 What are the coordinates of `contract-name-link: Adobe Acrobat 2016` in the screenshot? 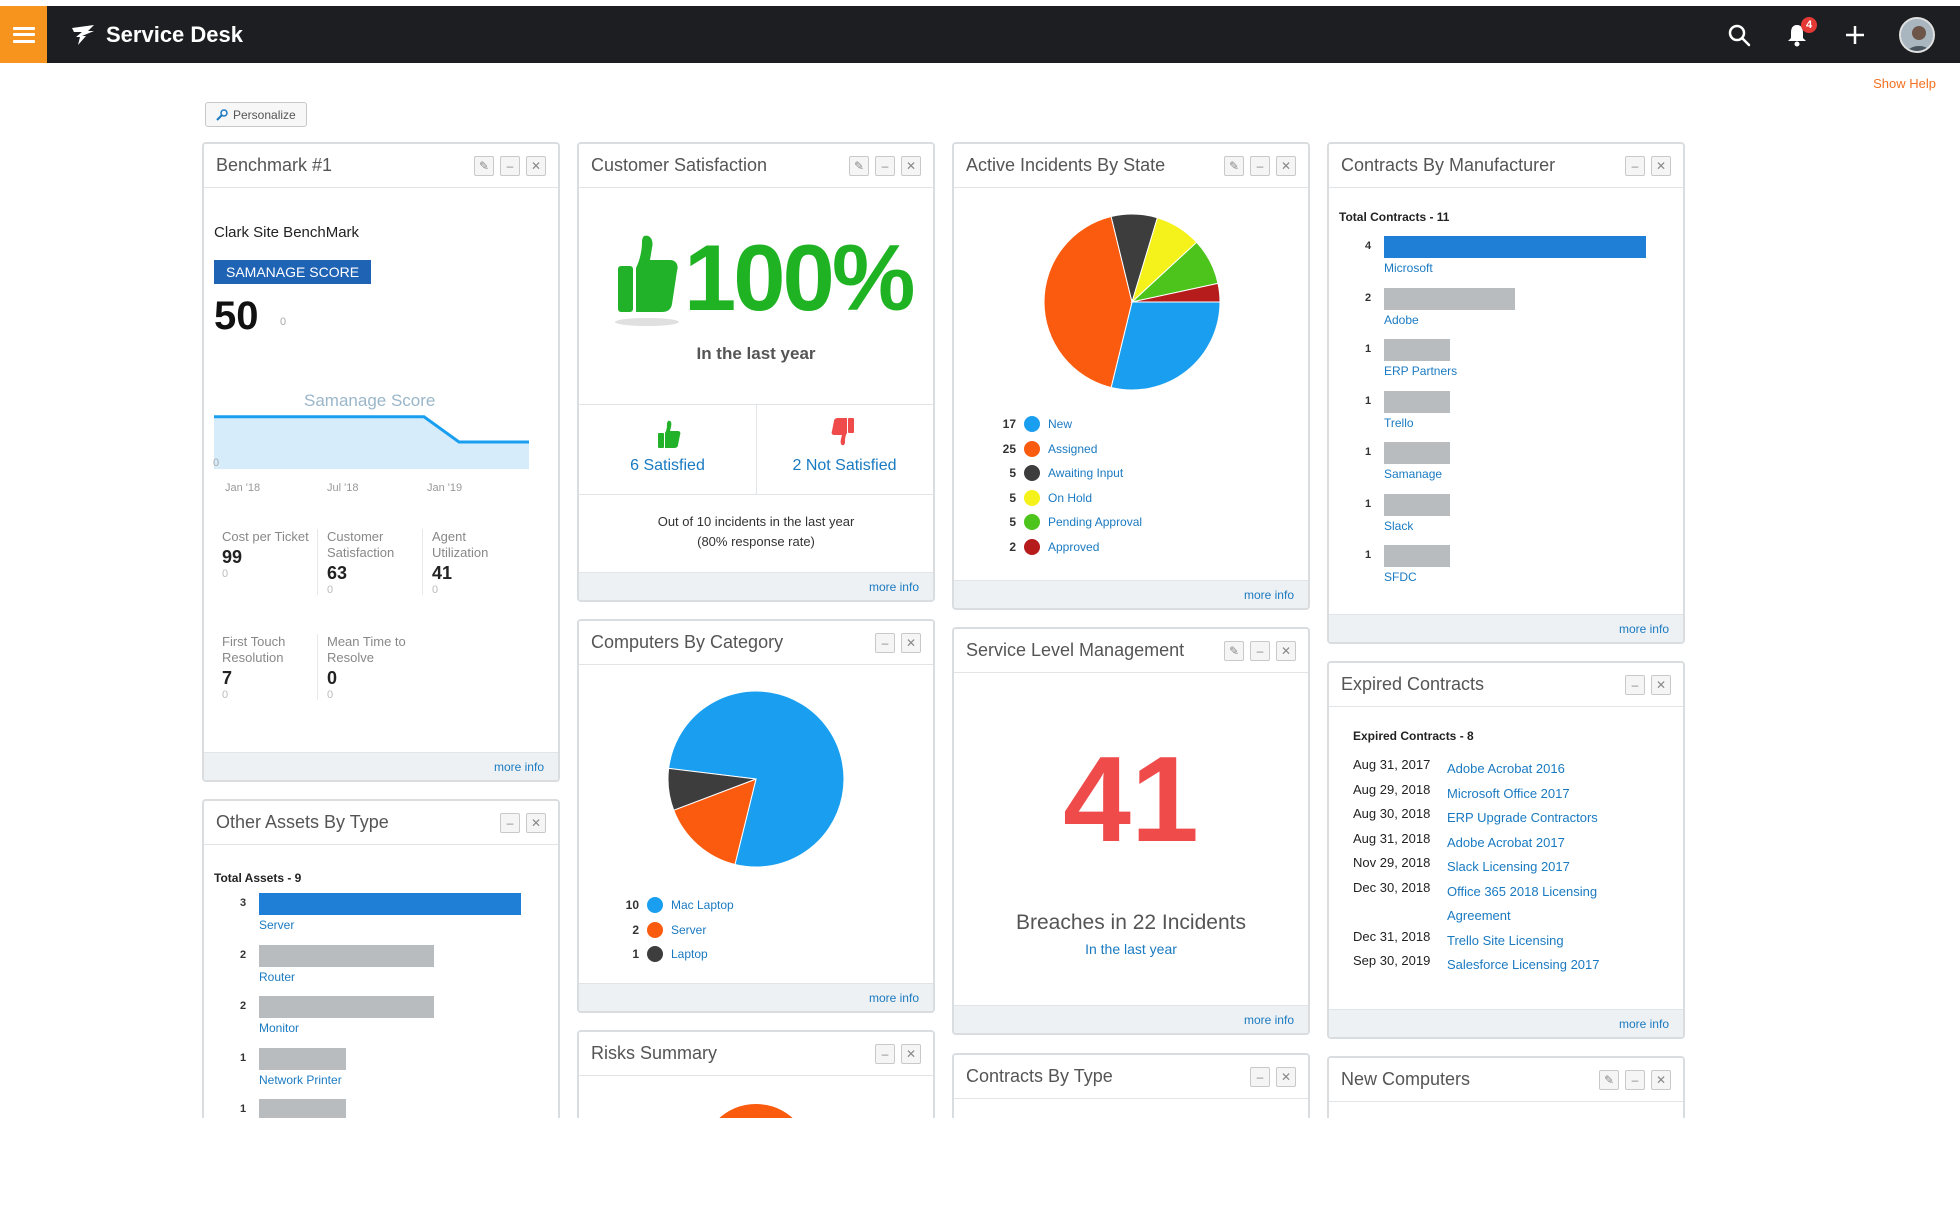 It's located at (1506, 768).